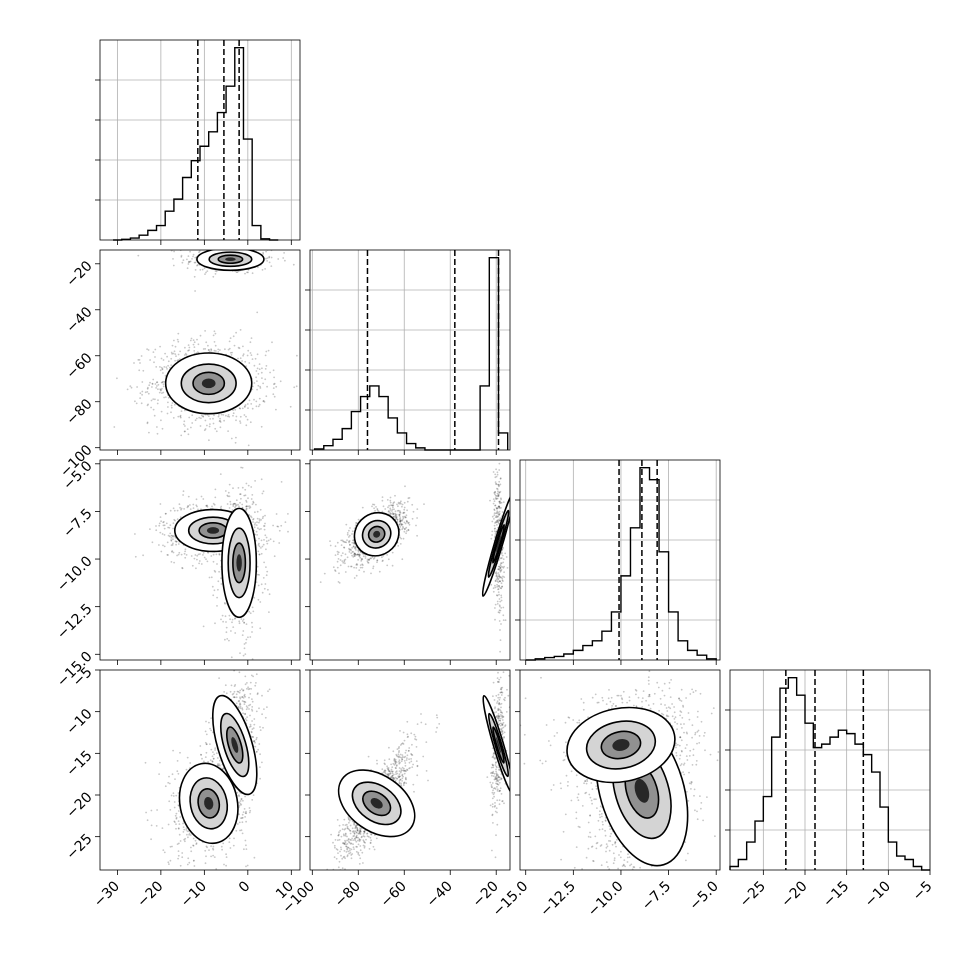 This screenshot has height=970, width=970. Describe the element at coordinates (200, 350) in the screenshot. I see `panel-frame` at that location.